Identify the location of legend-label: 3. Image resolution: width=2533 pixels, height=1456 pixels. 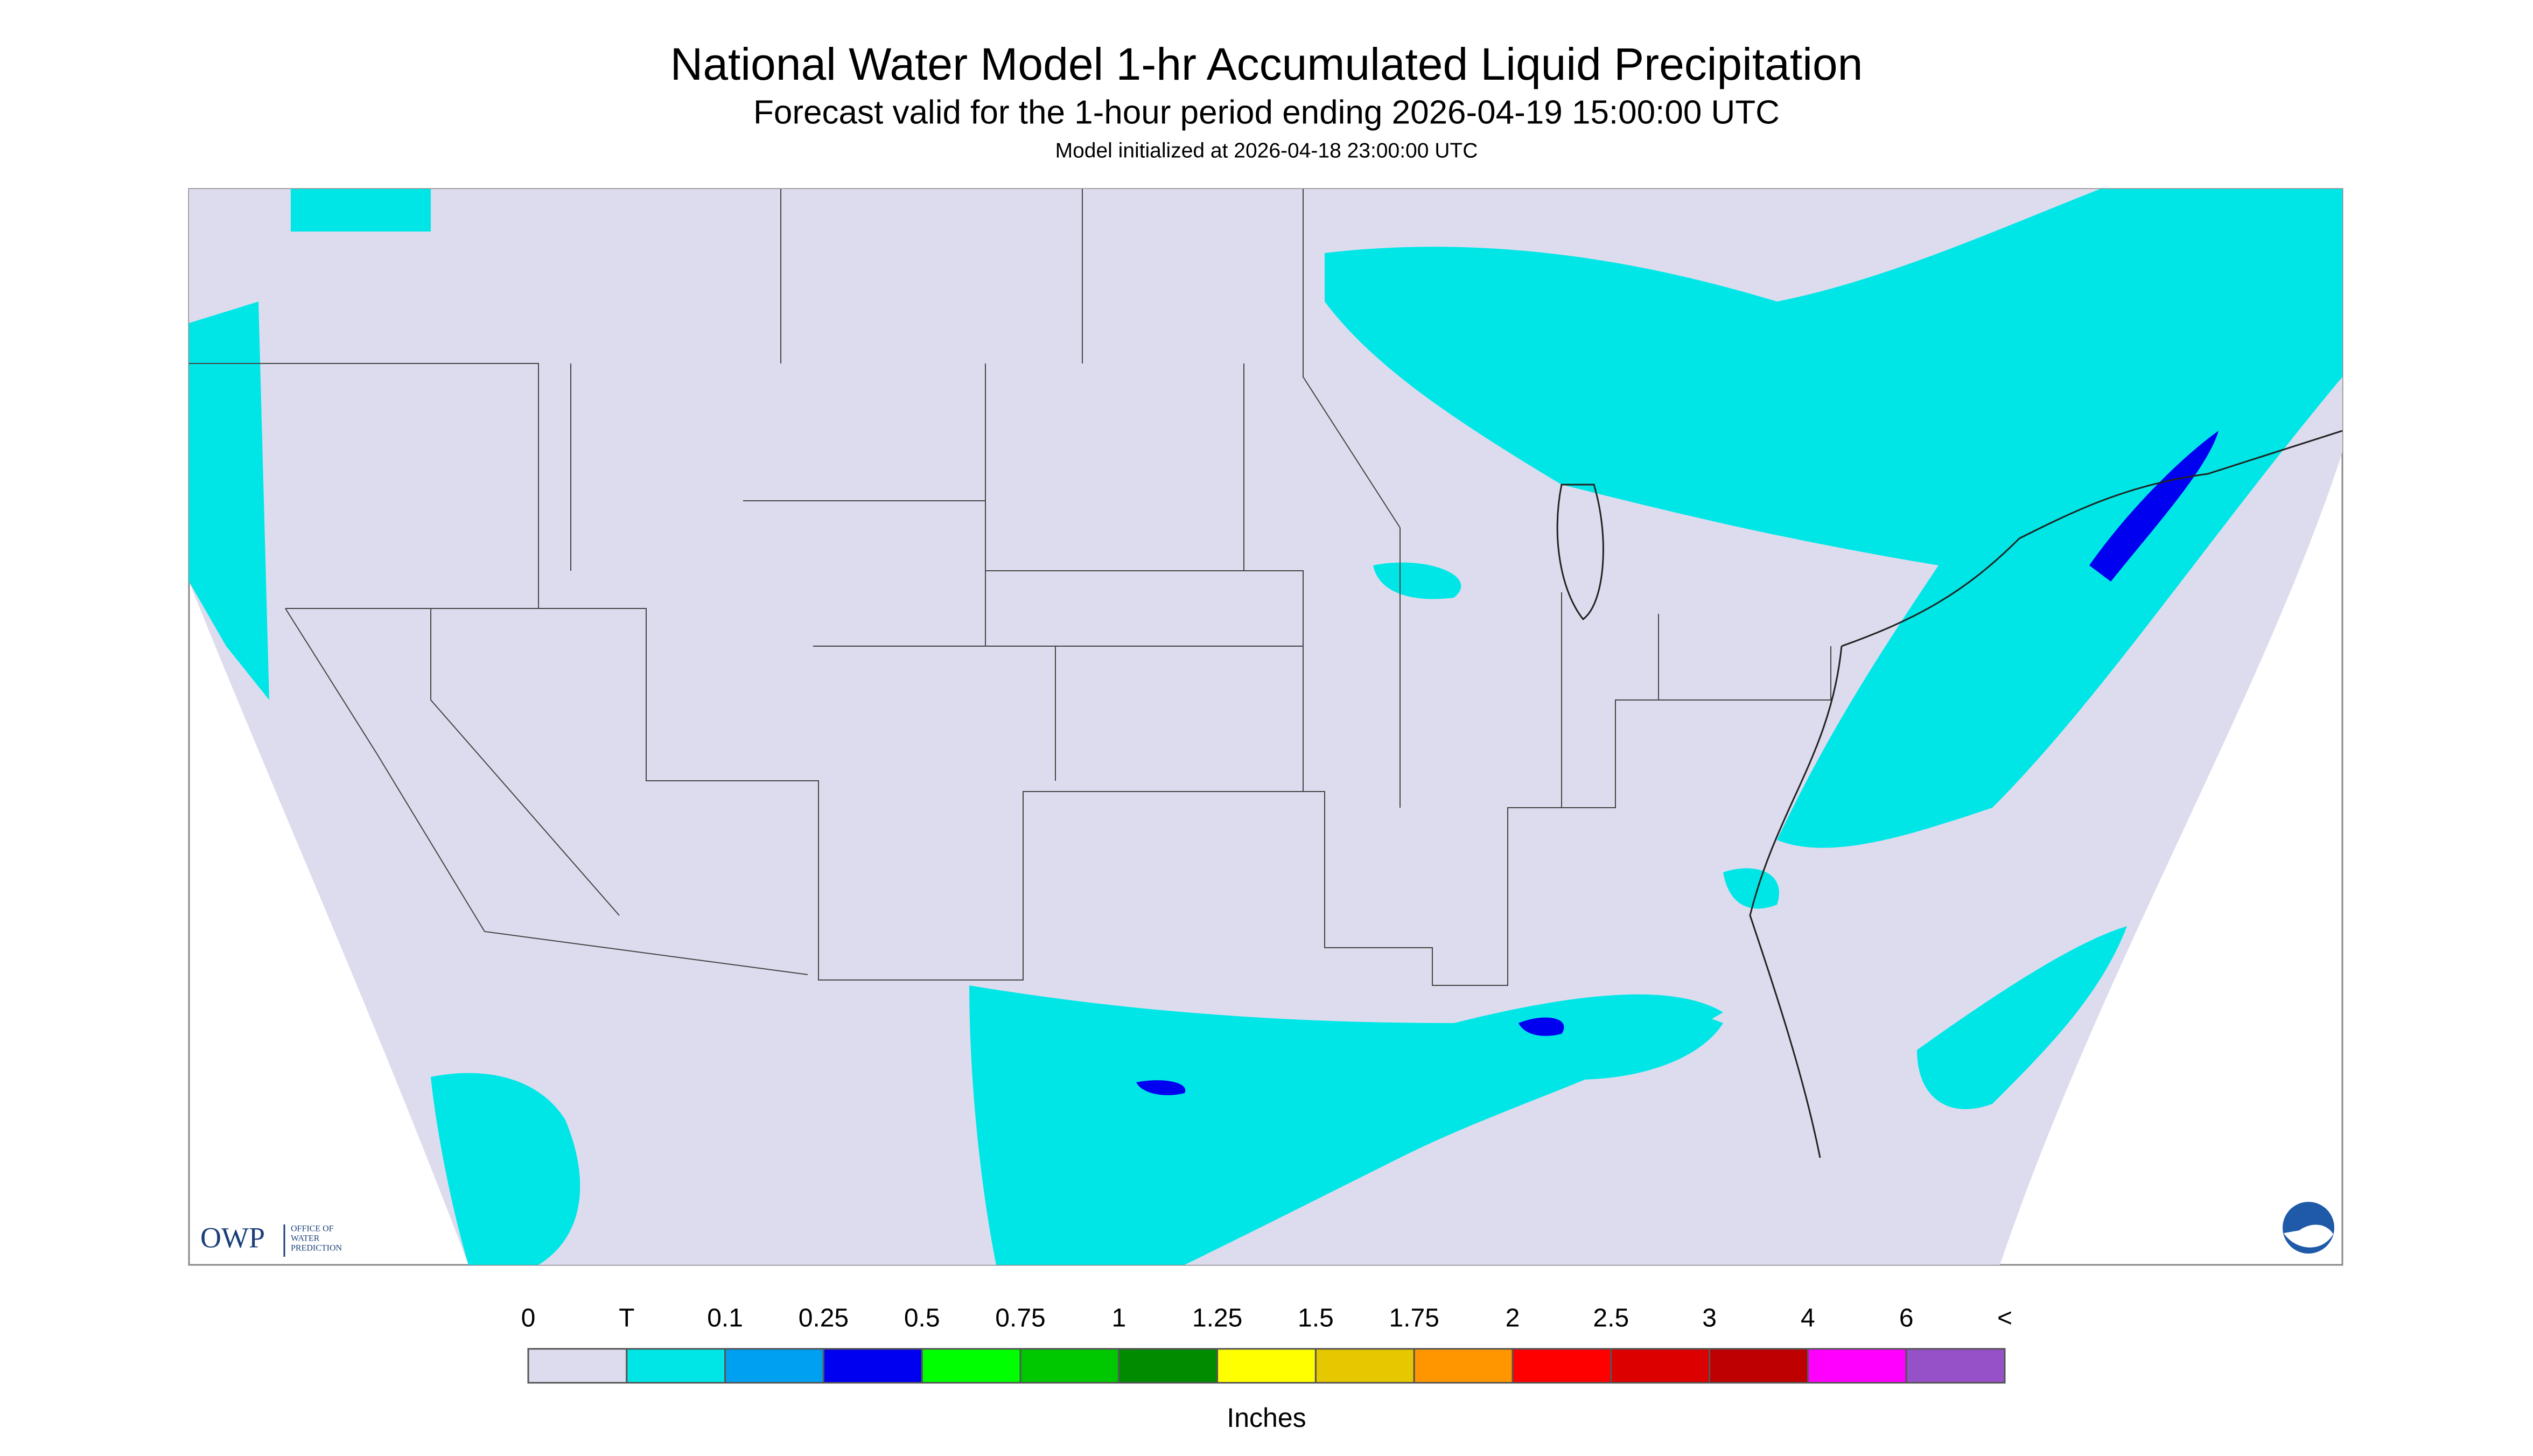
(1709, 1318).